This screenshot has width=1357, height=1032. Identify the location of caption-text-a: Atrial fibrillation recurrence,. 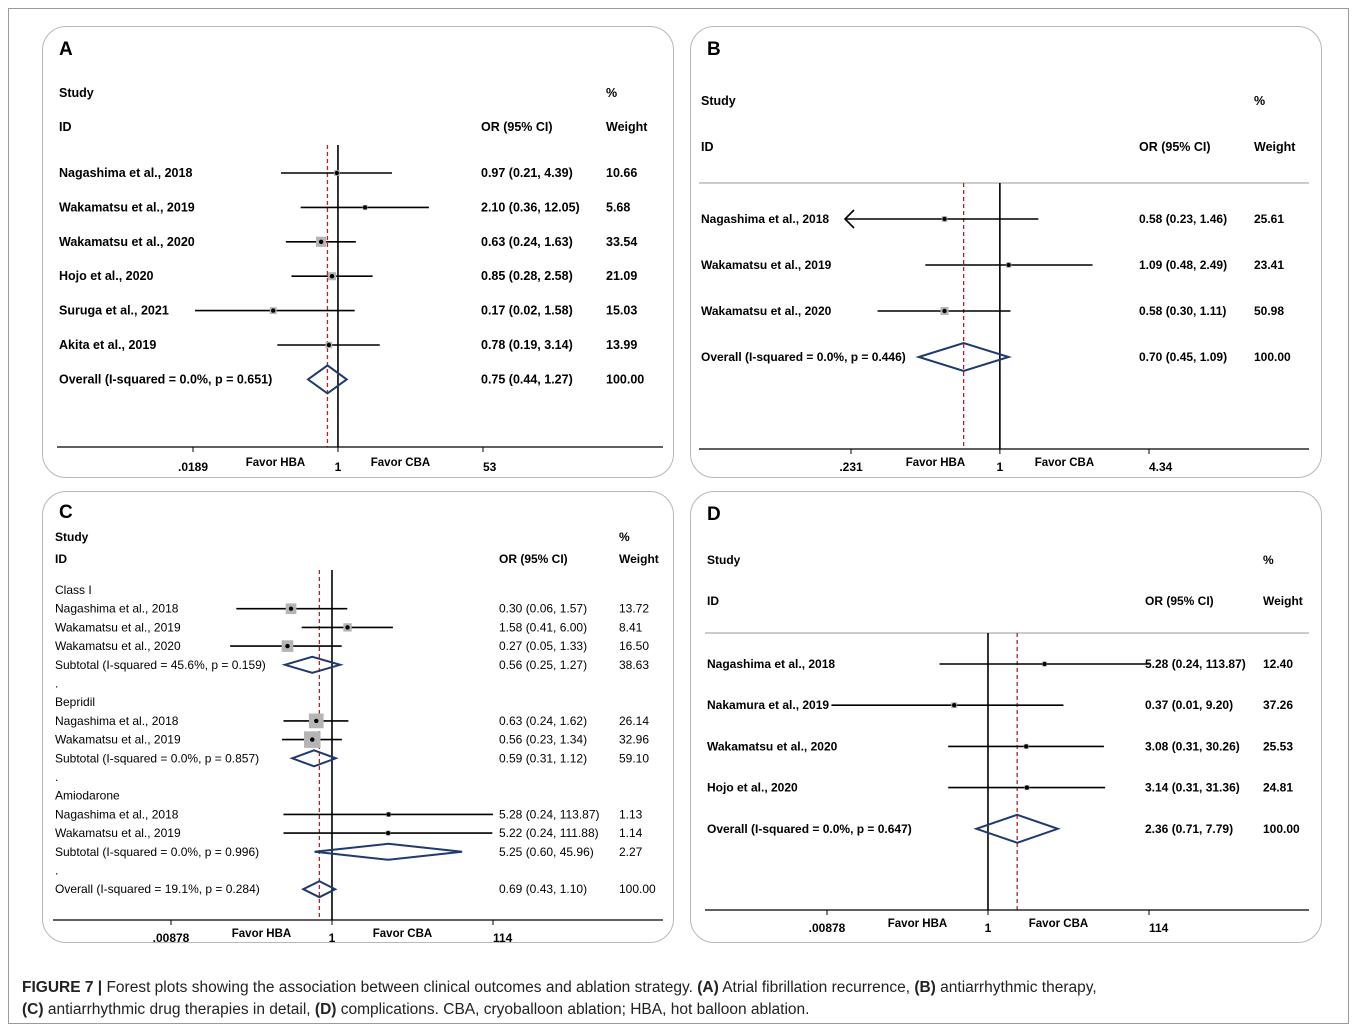
(816, 987).